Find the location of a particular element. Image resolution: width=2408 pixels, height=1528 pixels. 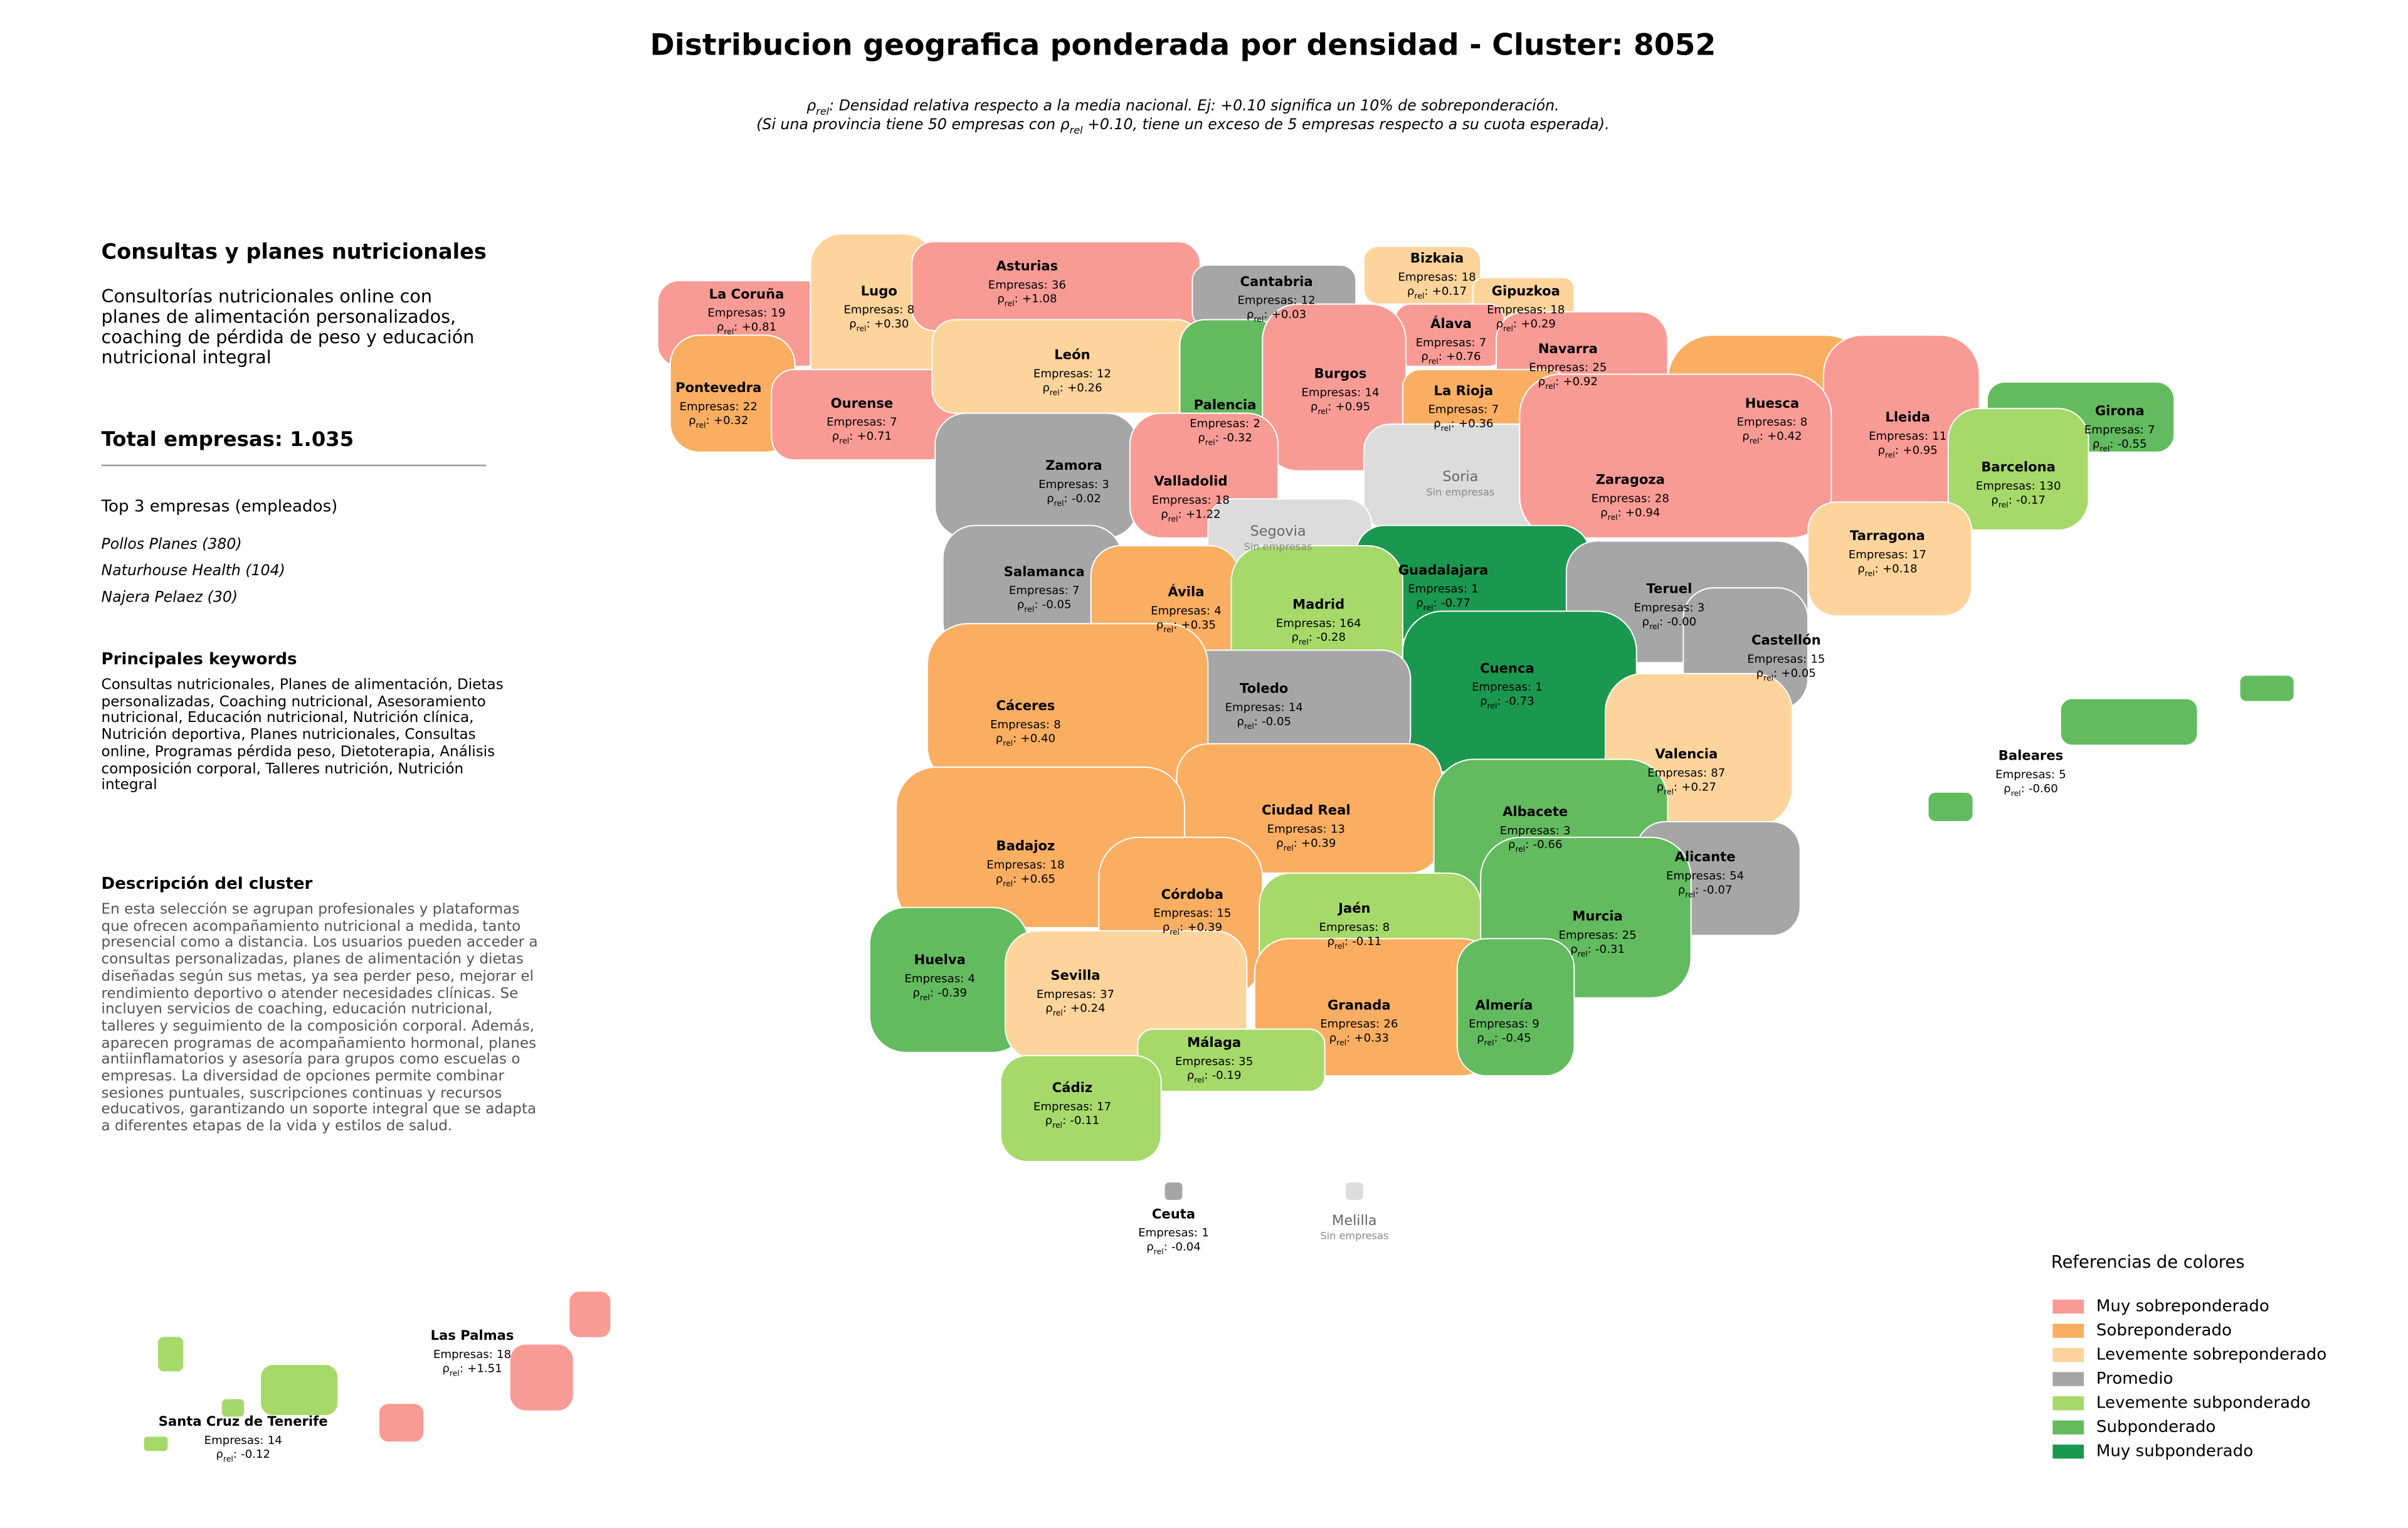

empresas-count: 4 is located at coordinates (1218, 610).